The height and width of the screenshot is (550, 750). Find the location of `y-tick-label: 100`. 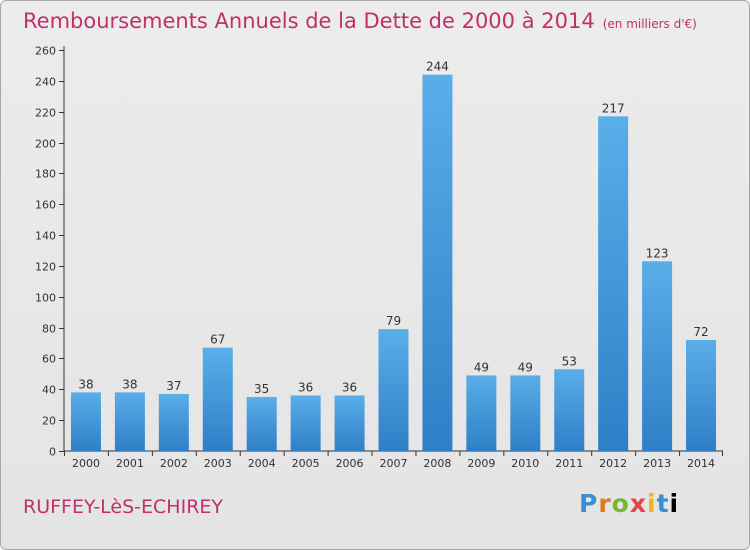

y-tick-label: 100 is located at coordinates (45, 298).